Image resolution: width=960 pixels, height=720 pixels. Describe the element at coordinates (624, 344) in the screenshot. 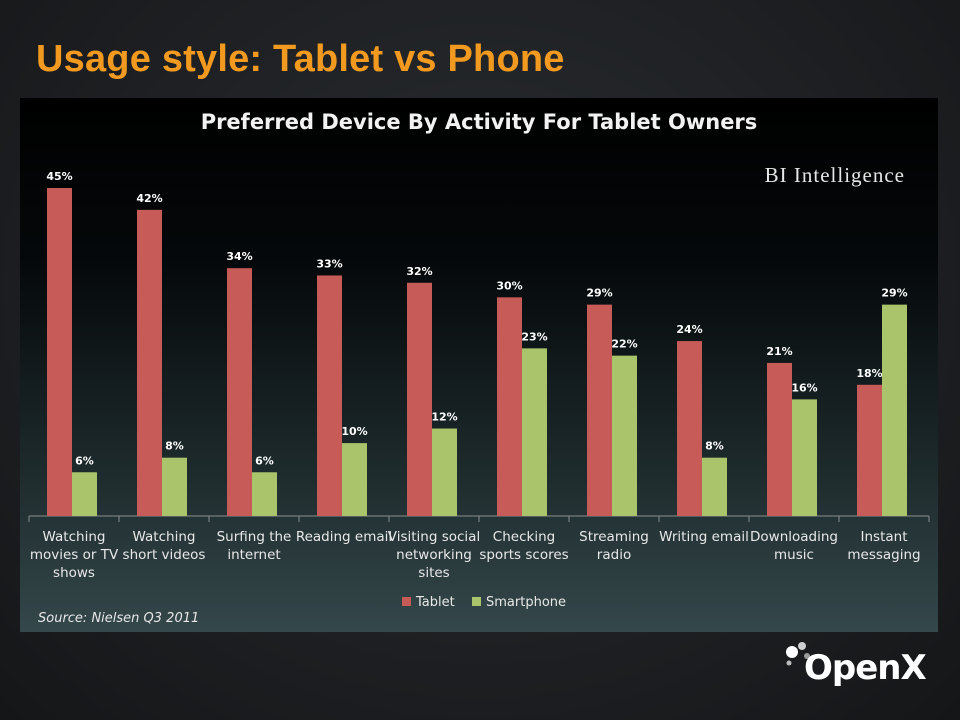

I see `data-label-smartphone-6: 22%` at that location.